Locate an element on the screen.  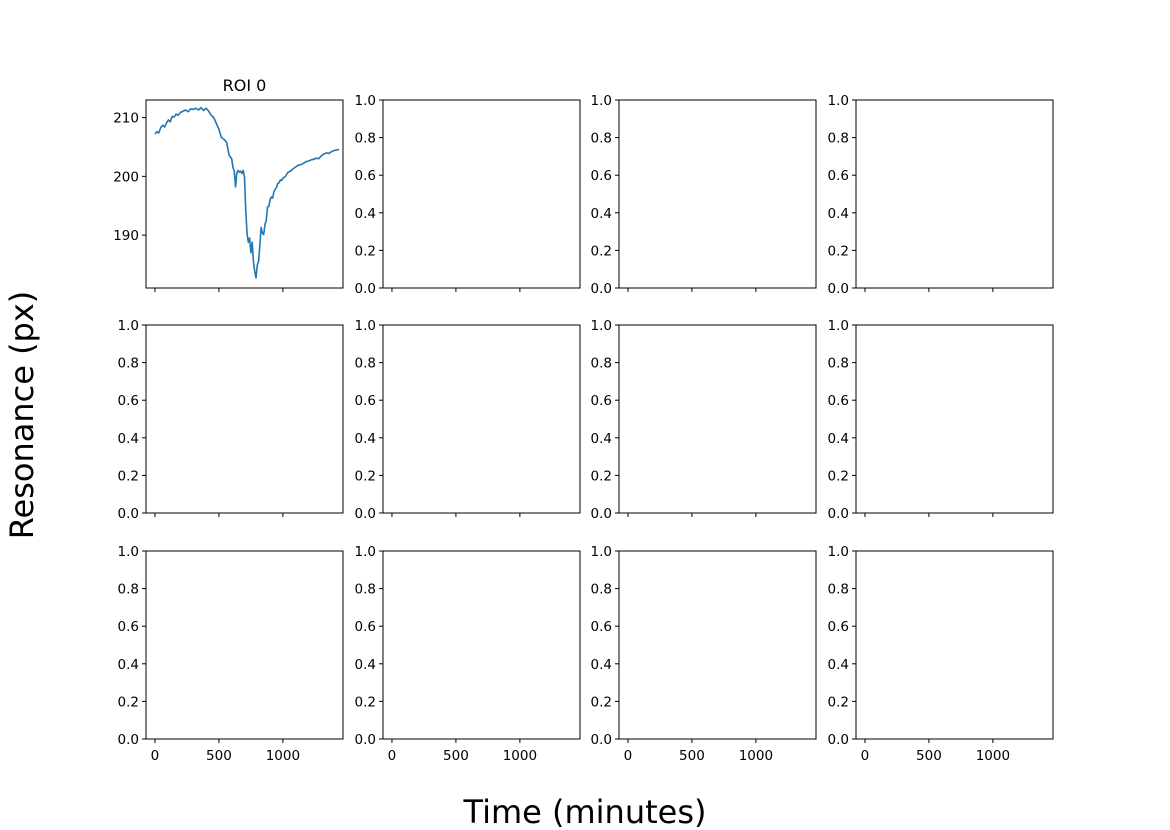
subplot-4: 0.0 0.2 0.4 0.6 0.8 1.0 is located at coordinates (231, 420).